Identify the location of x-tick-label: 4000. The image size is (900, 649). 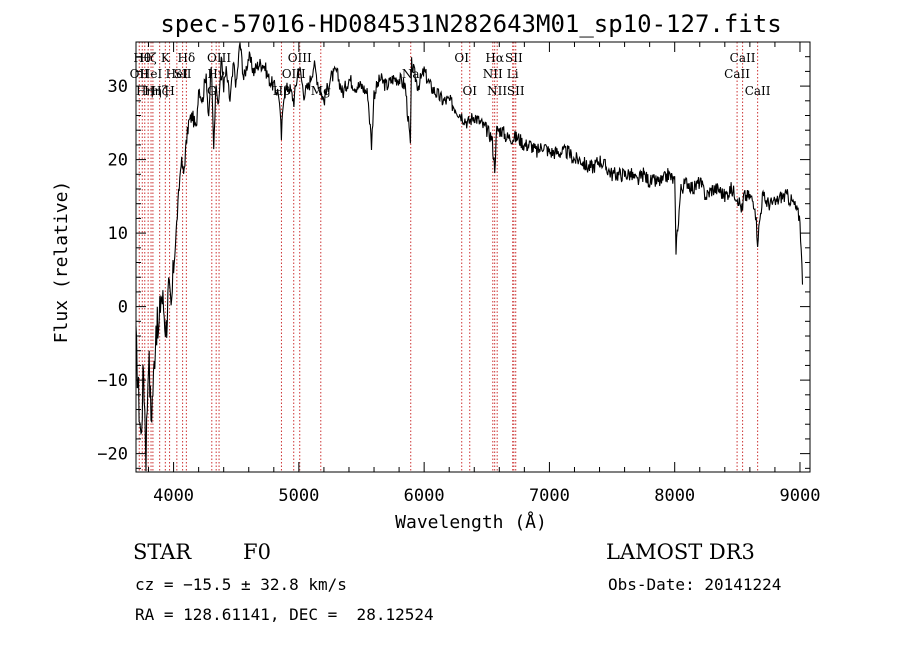
(173, 496).